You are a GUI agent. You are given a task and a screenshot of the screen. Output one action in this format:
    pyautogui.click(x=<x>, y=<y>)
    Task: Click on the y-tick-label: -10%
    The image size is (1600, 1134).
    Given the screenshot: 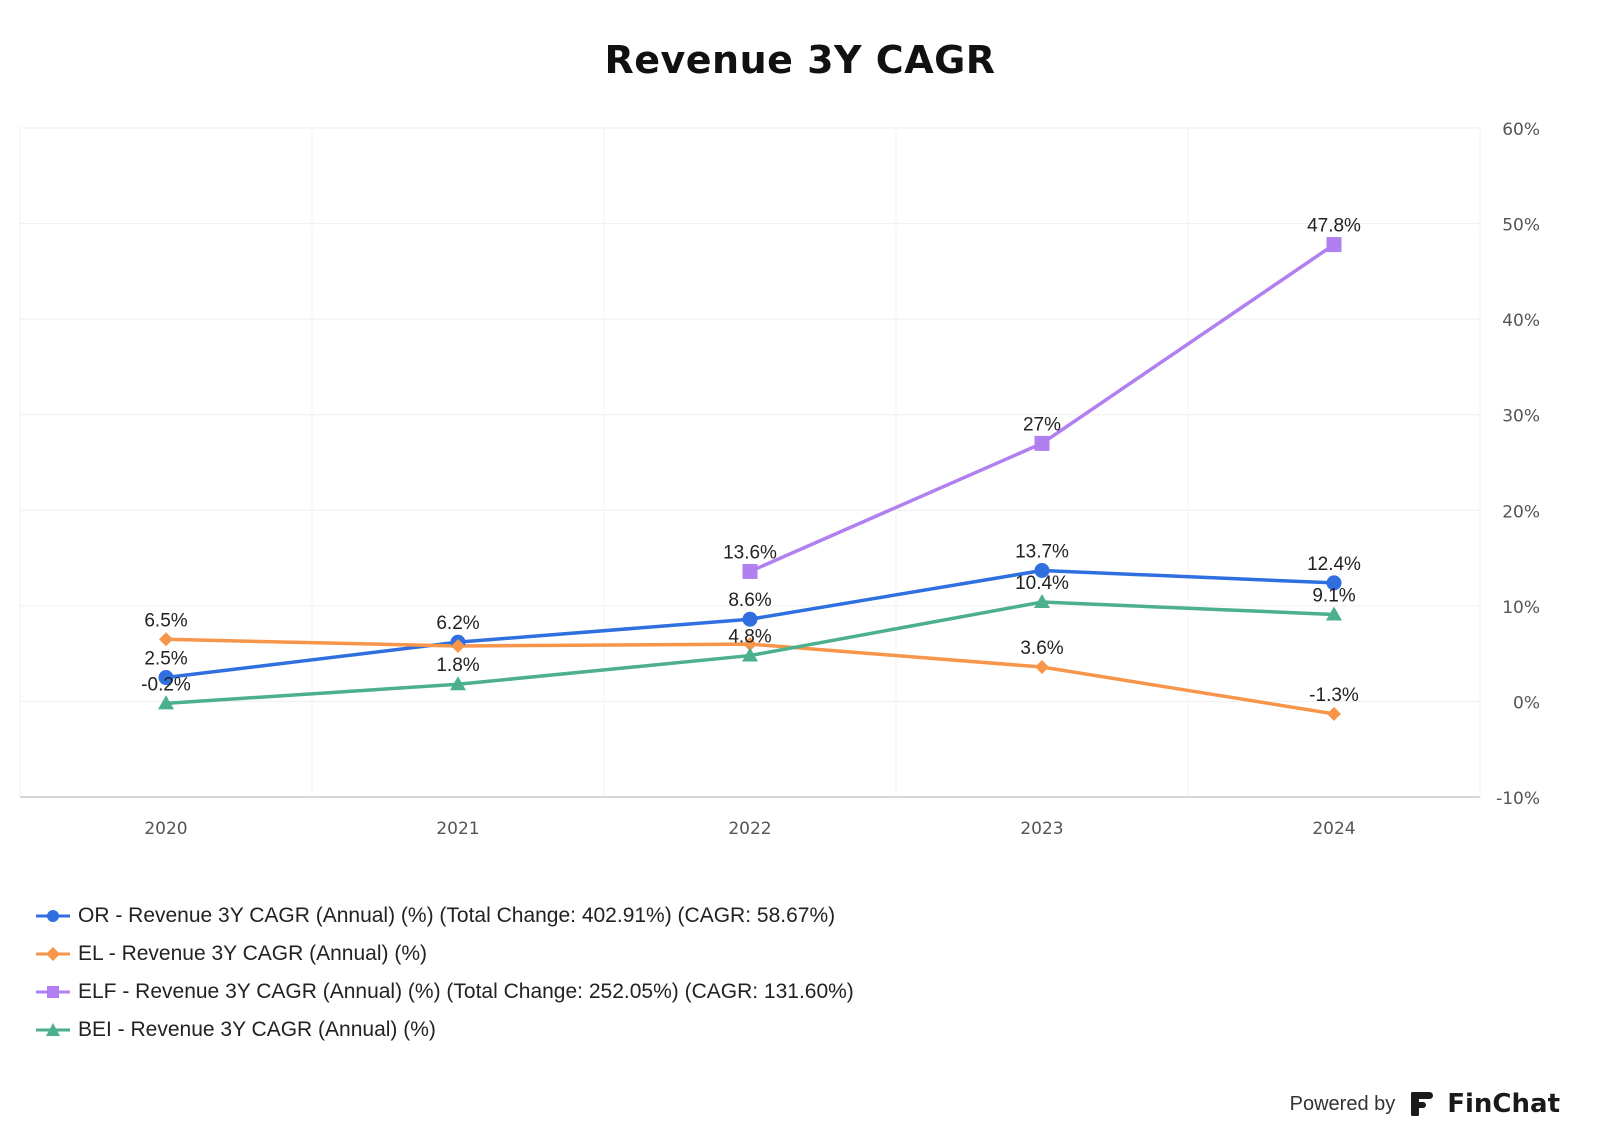 What is the action you would take?
    pyautogui.click(x=1518, y=799)
    